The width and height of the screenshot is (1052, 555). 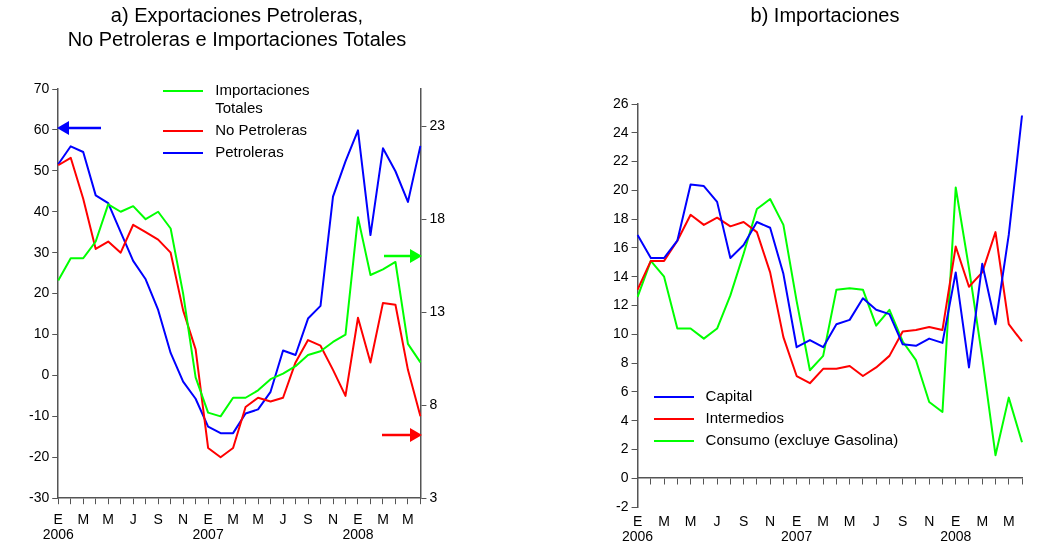 I want to click on legend-label: No Petroleras, so click(x=261, y=130).